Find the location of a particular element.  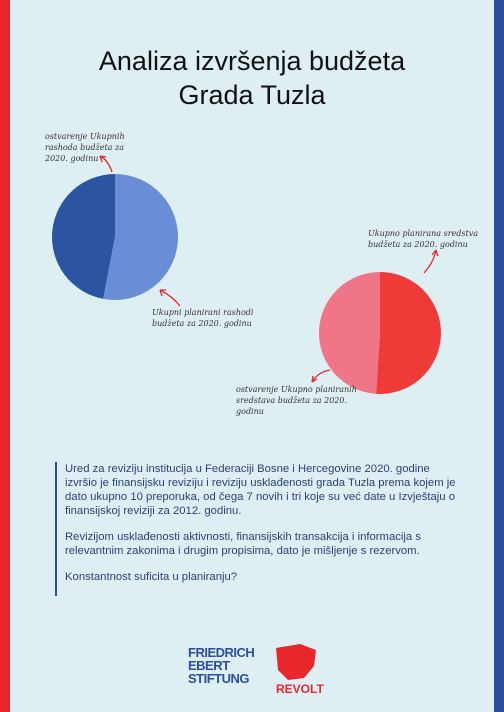

left-stripe is located at coordinates (5, 356).